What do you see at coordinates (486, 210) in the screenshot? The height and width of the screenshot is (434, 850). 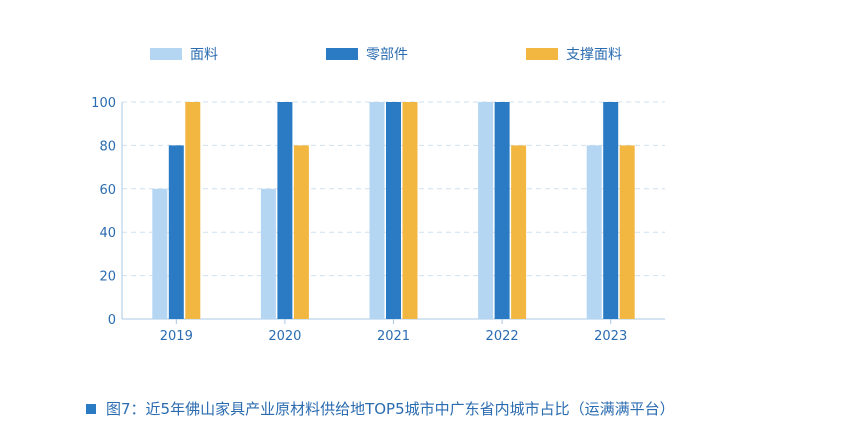 I see `bar-fabric-2022` at bounding box center [486, 210].